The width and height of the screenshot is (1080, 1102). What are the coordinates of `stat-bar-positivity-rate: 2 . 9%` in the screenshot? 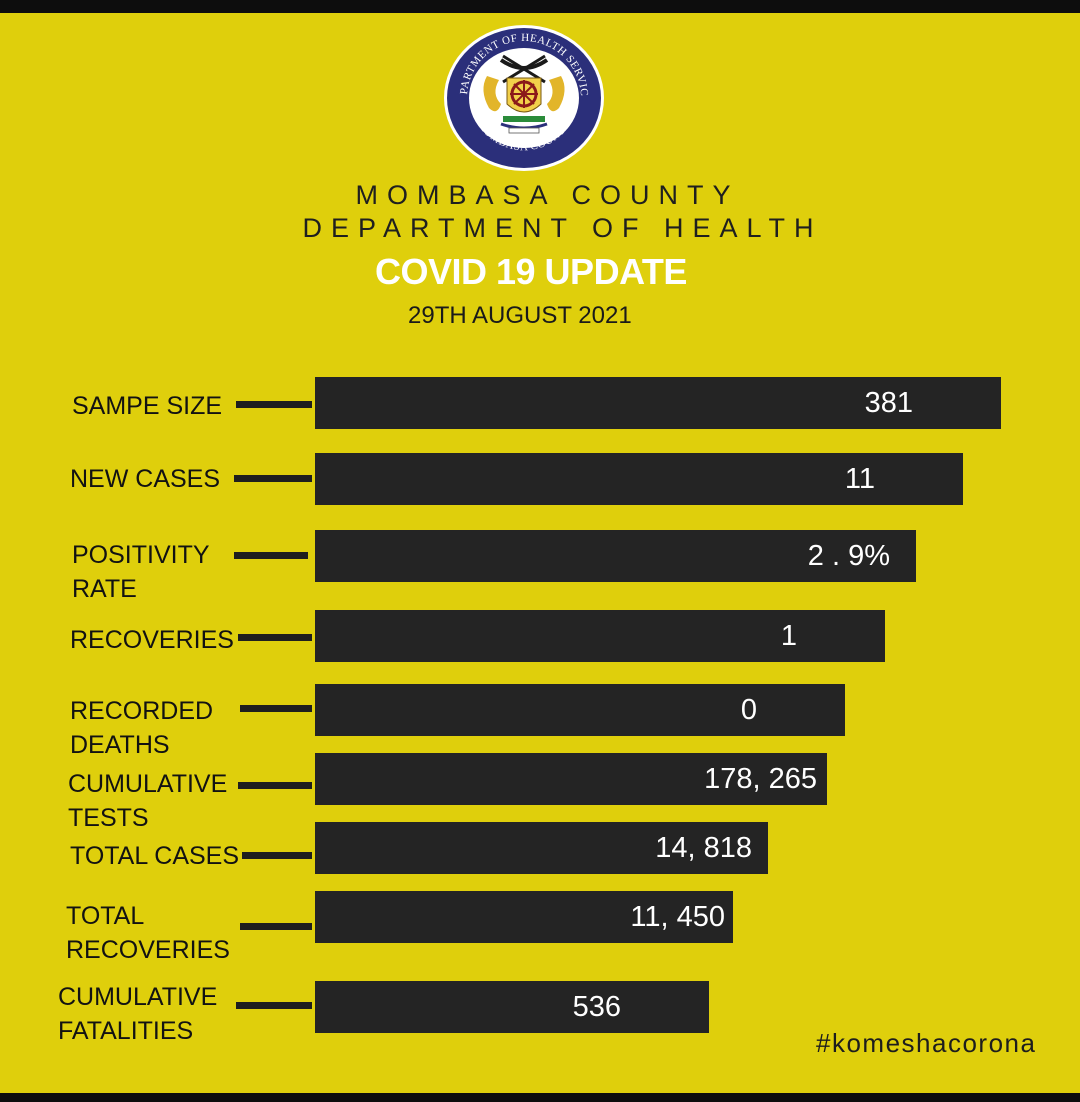 It's located at (615, 556).